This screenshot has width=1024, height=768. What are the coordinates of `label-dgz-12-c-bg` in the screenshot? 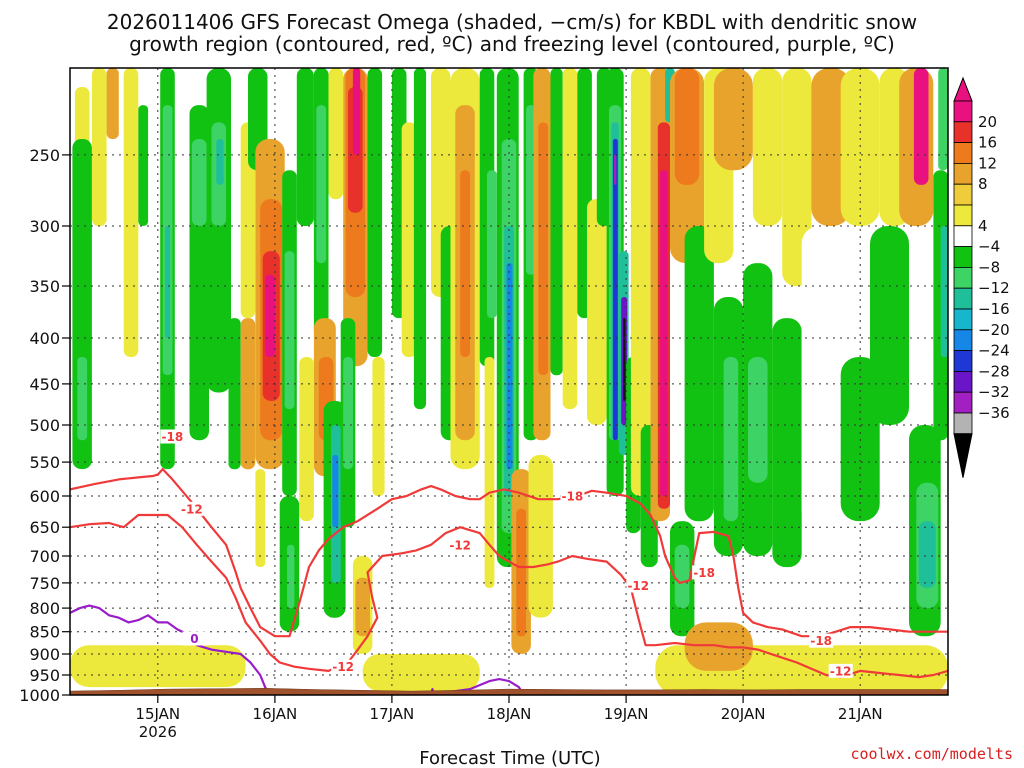 It's located at (460, 544).